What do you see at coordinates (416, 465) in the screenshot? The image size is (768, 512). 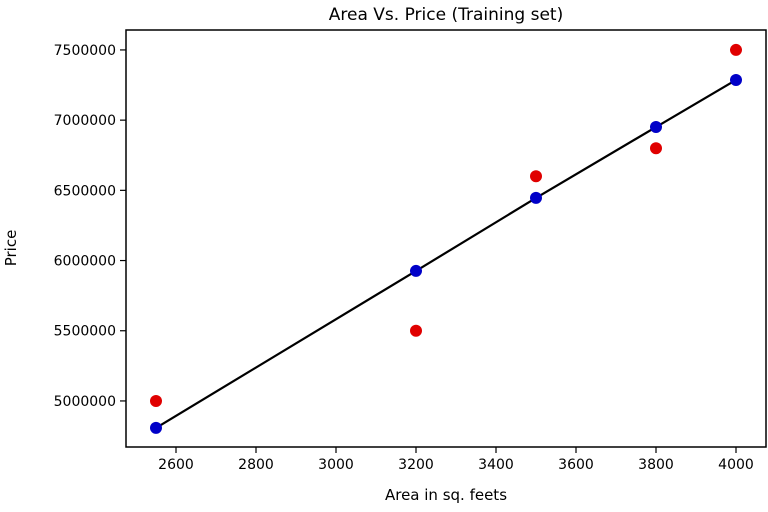 I see `x-tick-label: 3200` at bounding box center [416, 465].